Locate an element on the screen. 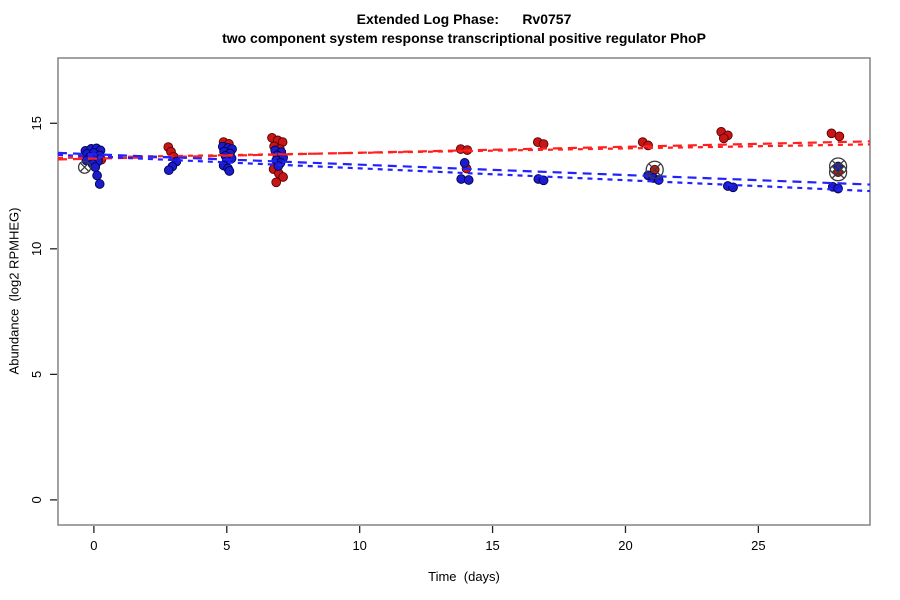 The width and height of the screenshot is (900, 600). x-tick-label: 25 is located at coordinates (758, 545).